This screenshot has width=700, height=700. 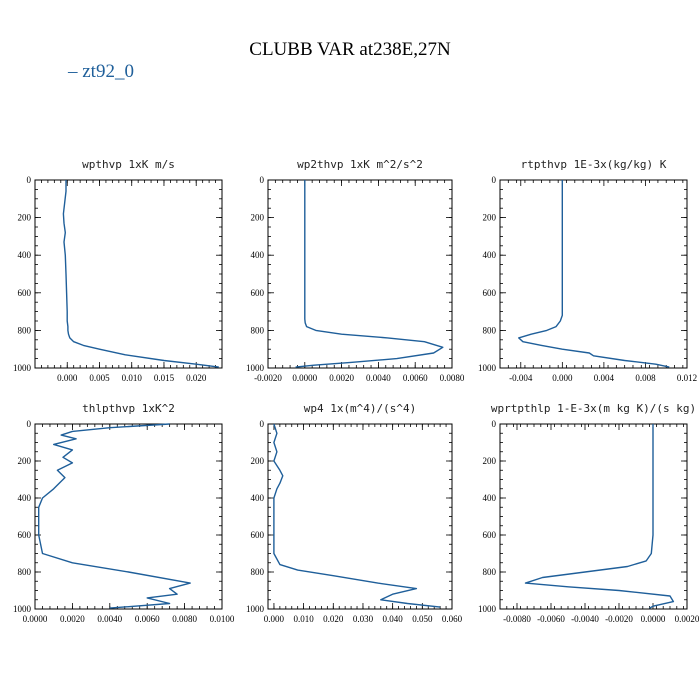 I want to click on x-tick-label: 0.060, so click(x=452, y=619).